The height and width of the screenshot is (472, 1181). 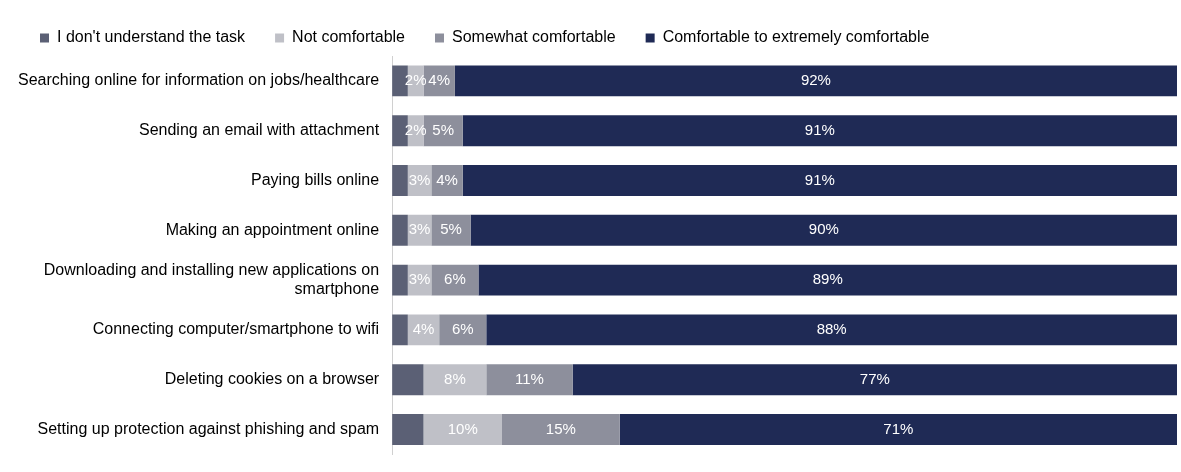 I want to click on data-label: 11%, so click(x=529, y=378).